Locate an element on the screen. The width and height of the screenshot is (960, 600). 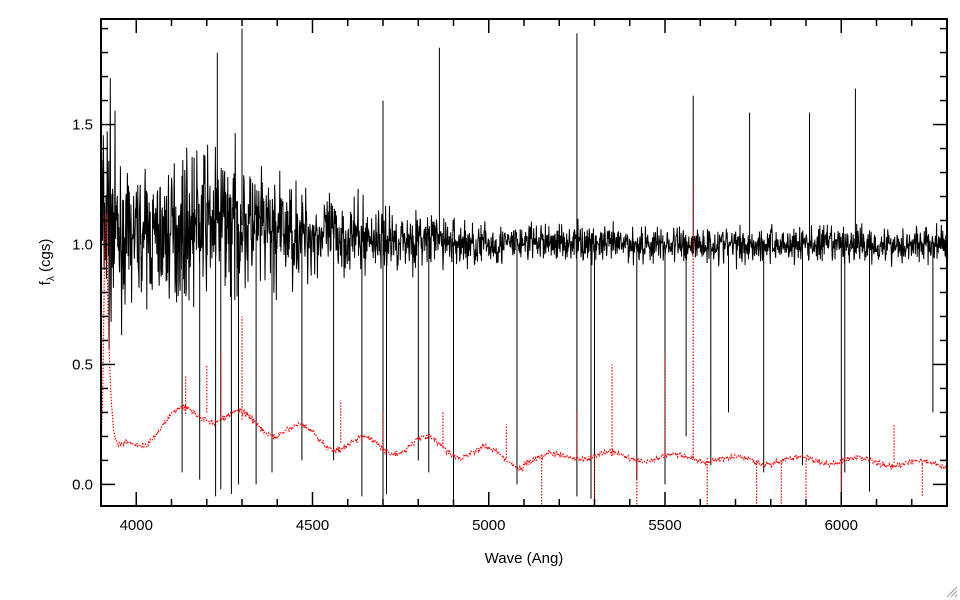
y-axis-title-rest: (cgs) is located at coordinates (45, 258).